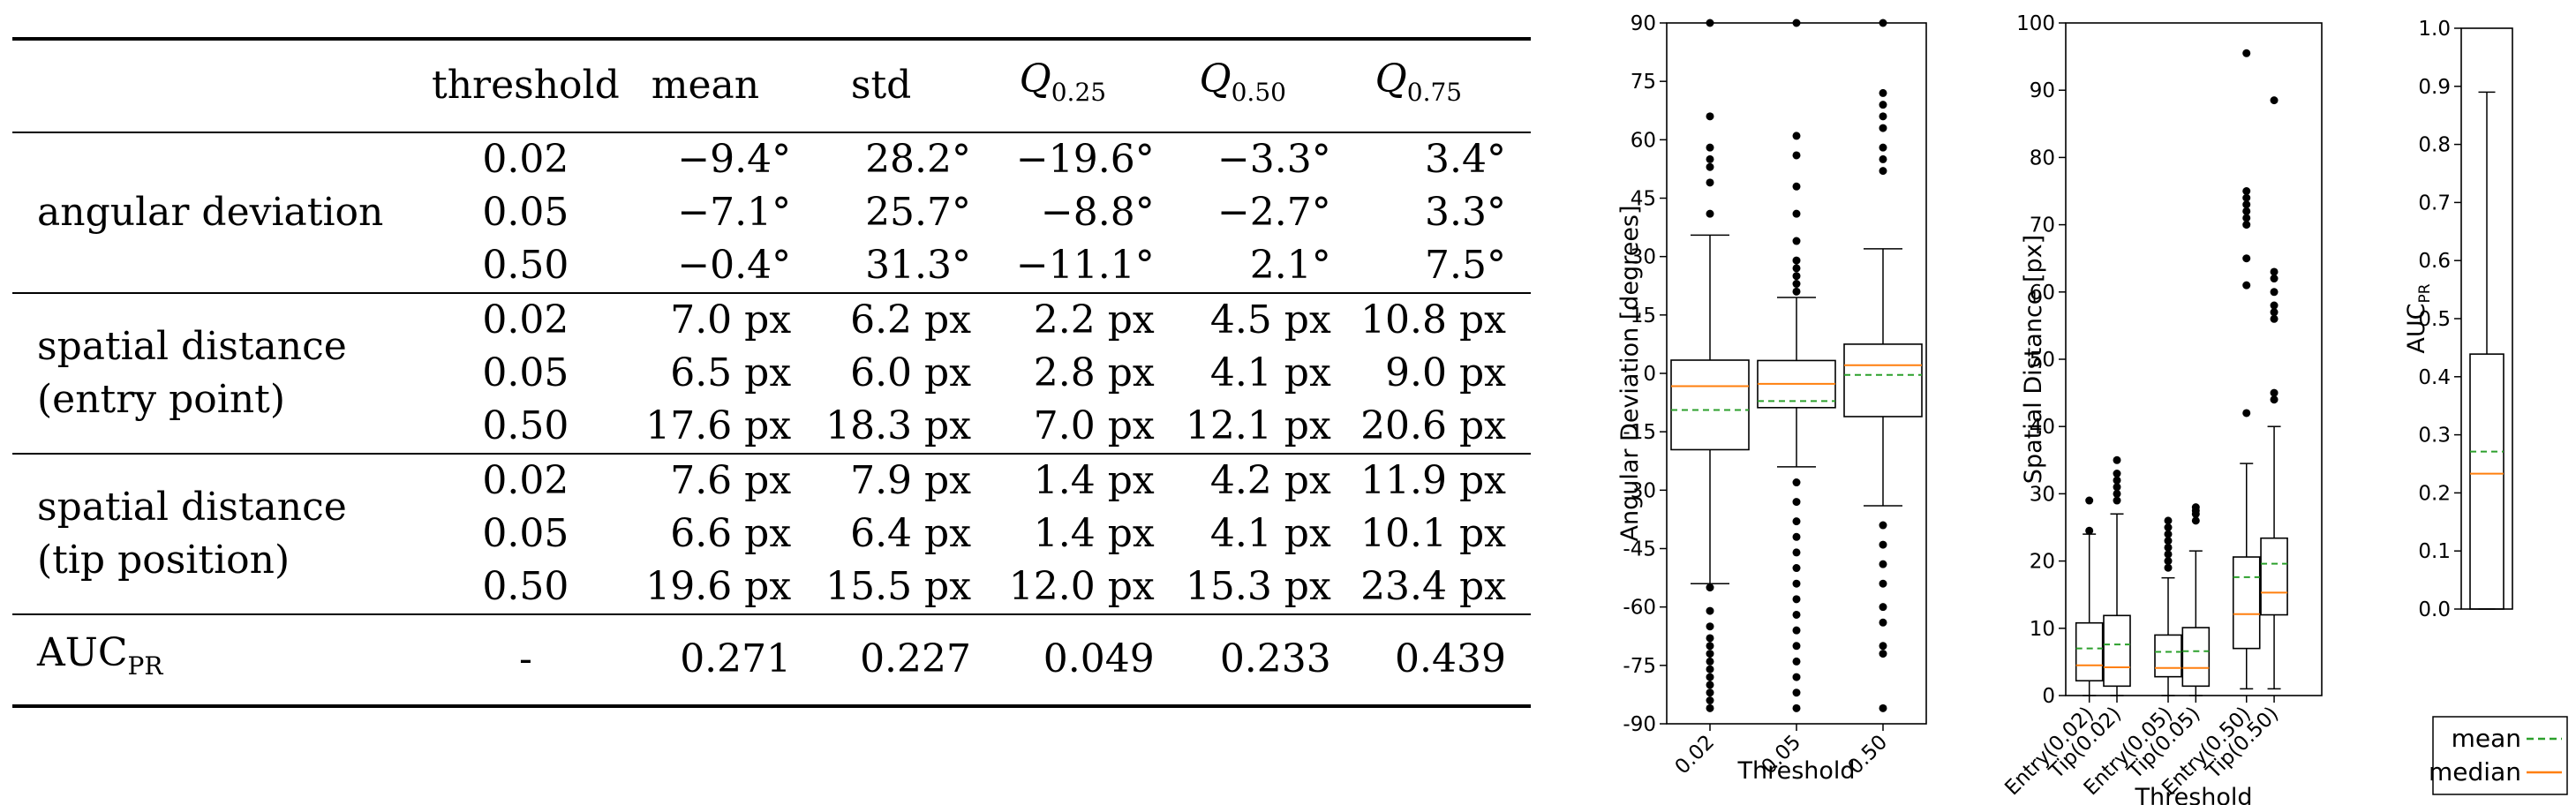  Describe the element at coordinates (916, 659) in the screenshot. I see `cell-std: 0.227` at that location.